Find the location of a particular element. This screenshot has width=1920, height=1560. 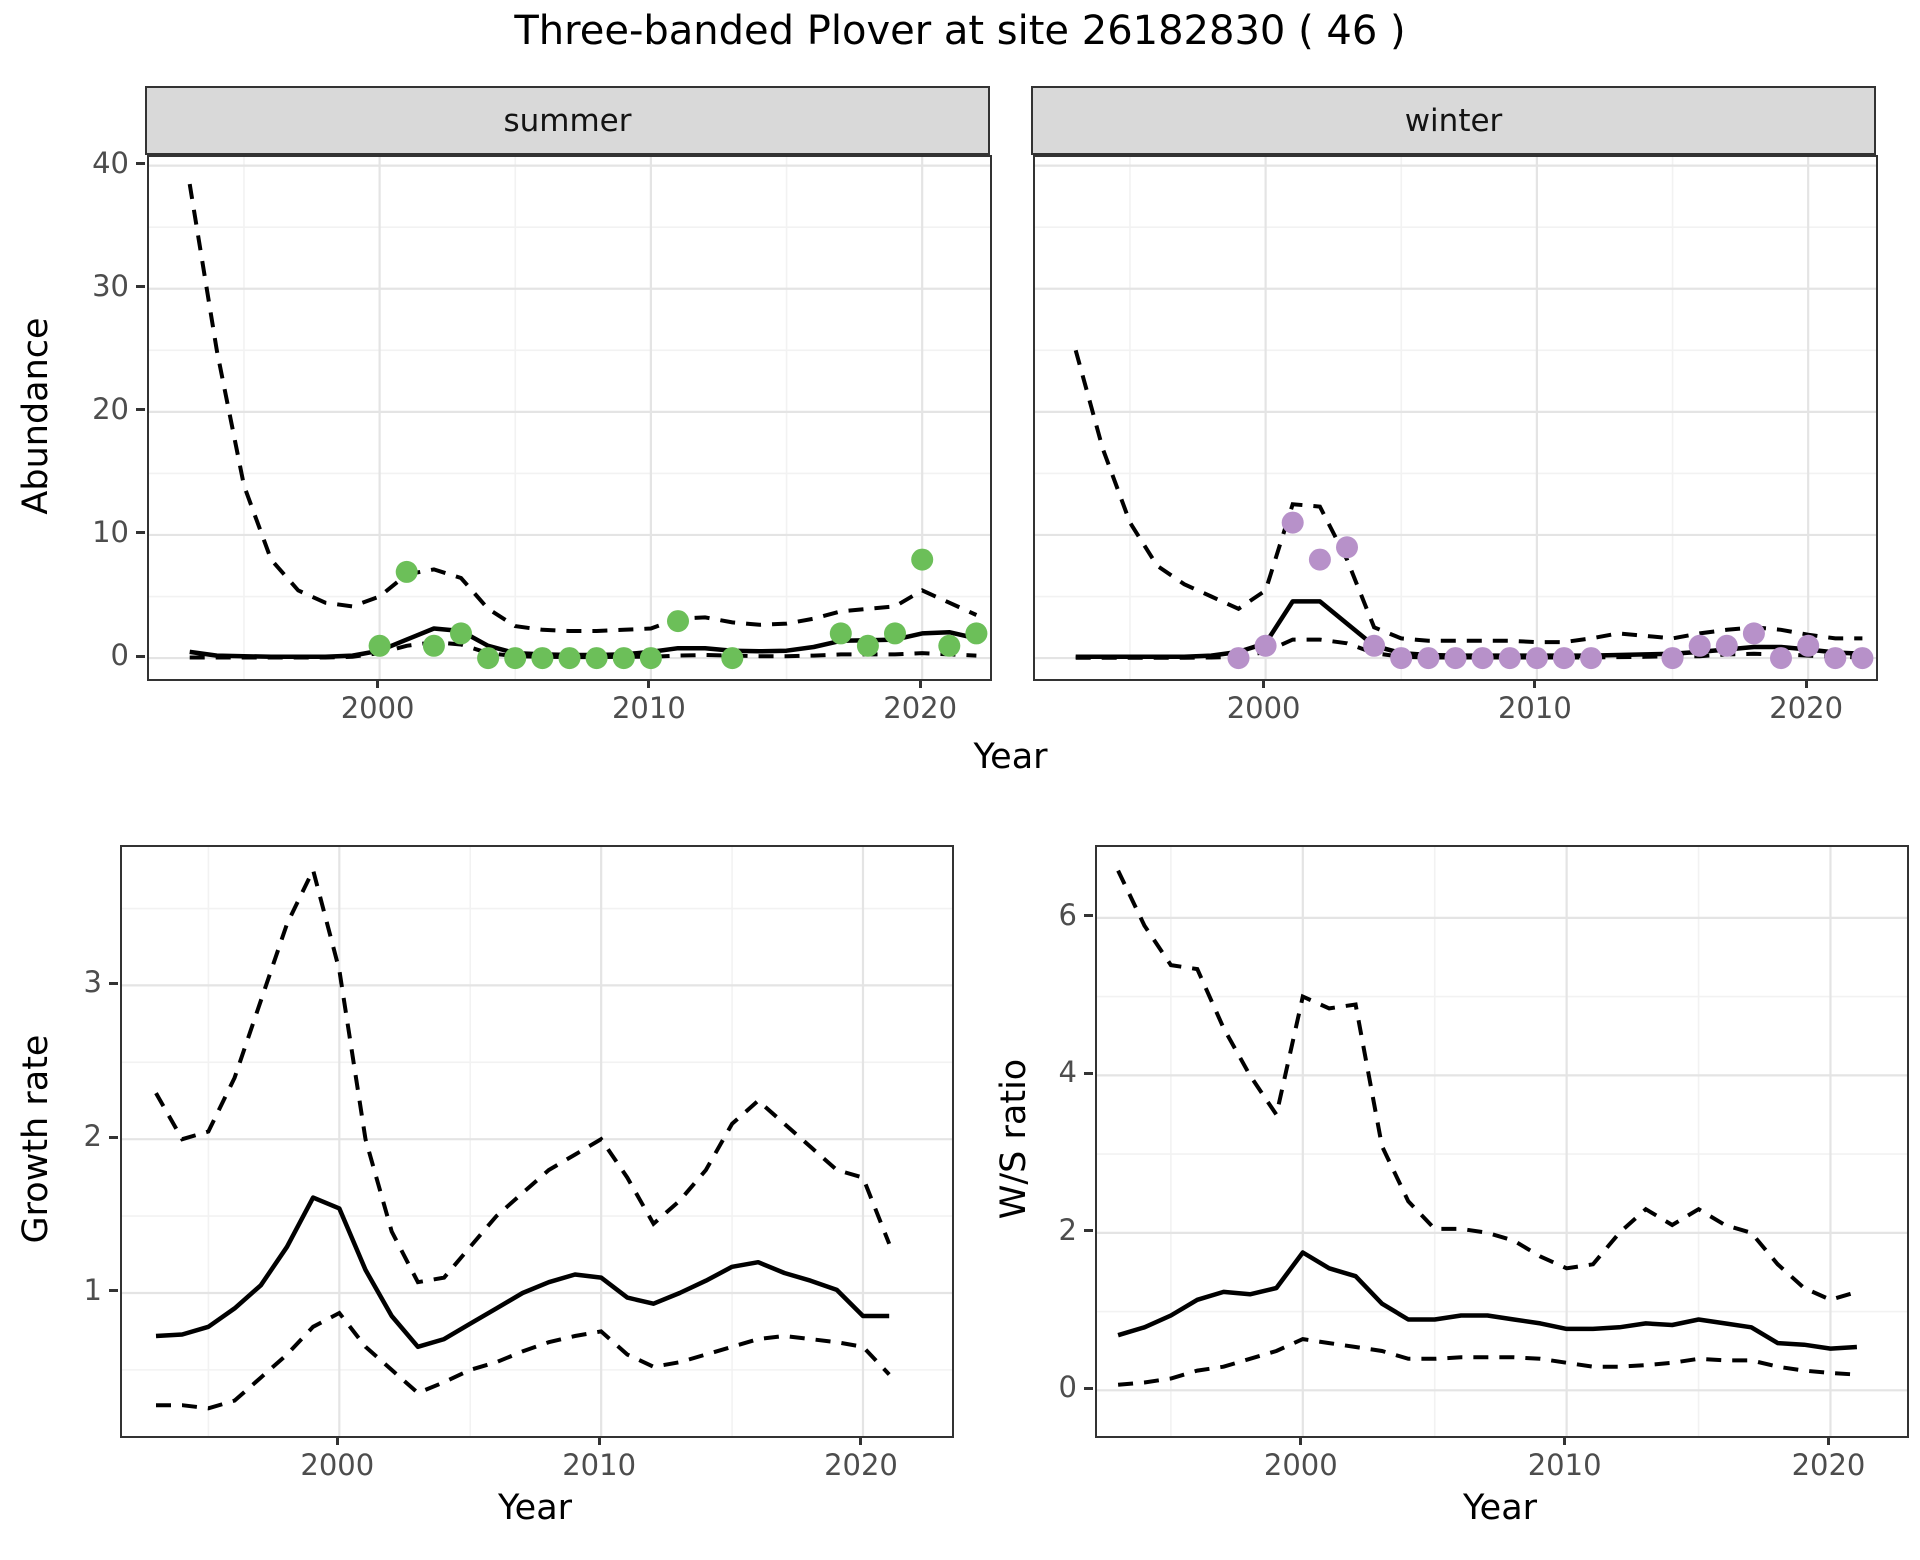

facet-strip-summer: summer is located at coordinates (567, 120).